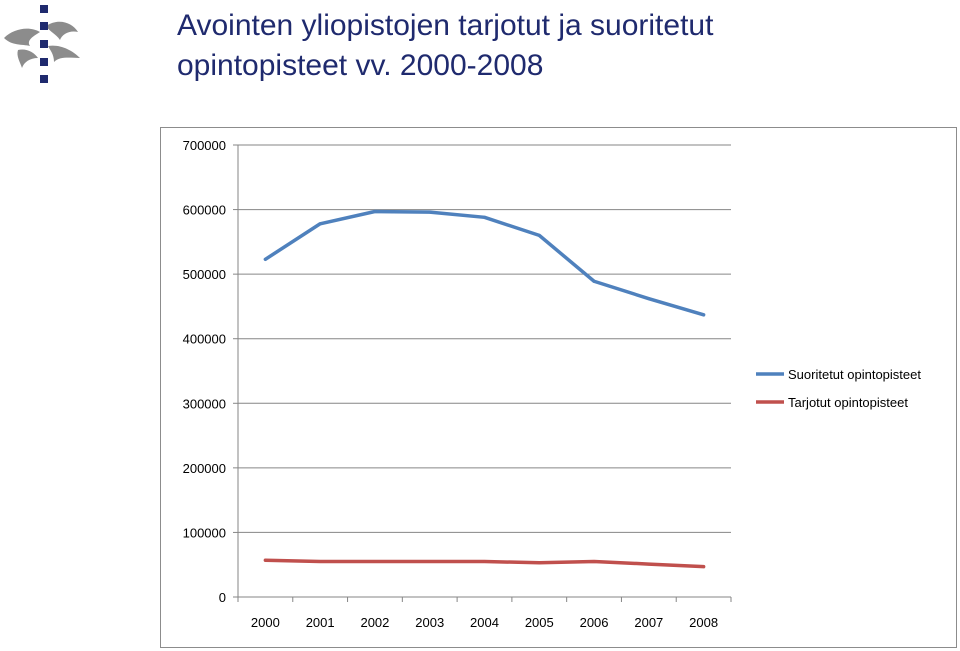 This screenshot has width=960, height=651. Describe the element at coordinates (222, 597) in the screenshot. I see `y-tick-label: 0` at that location.